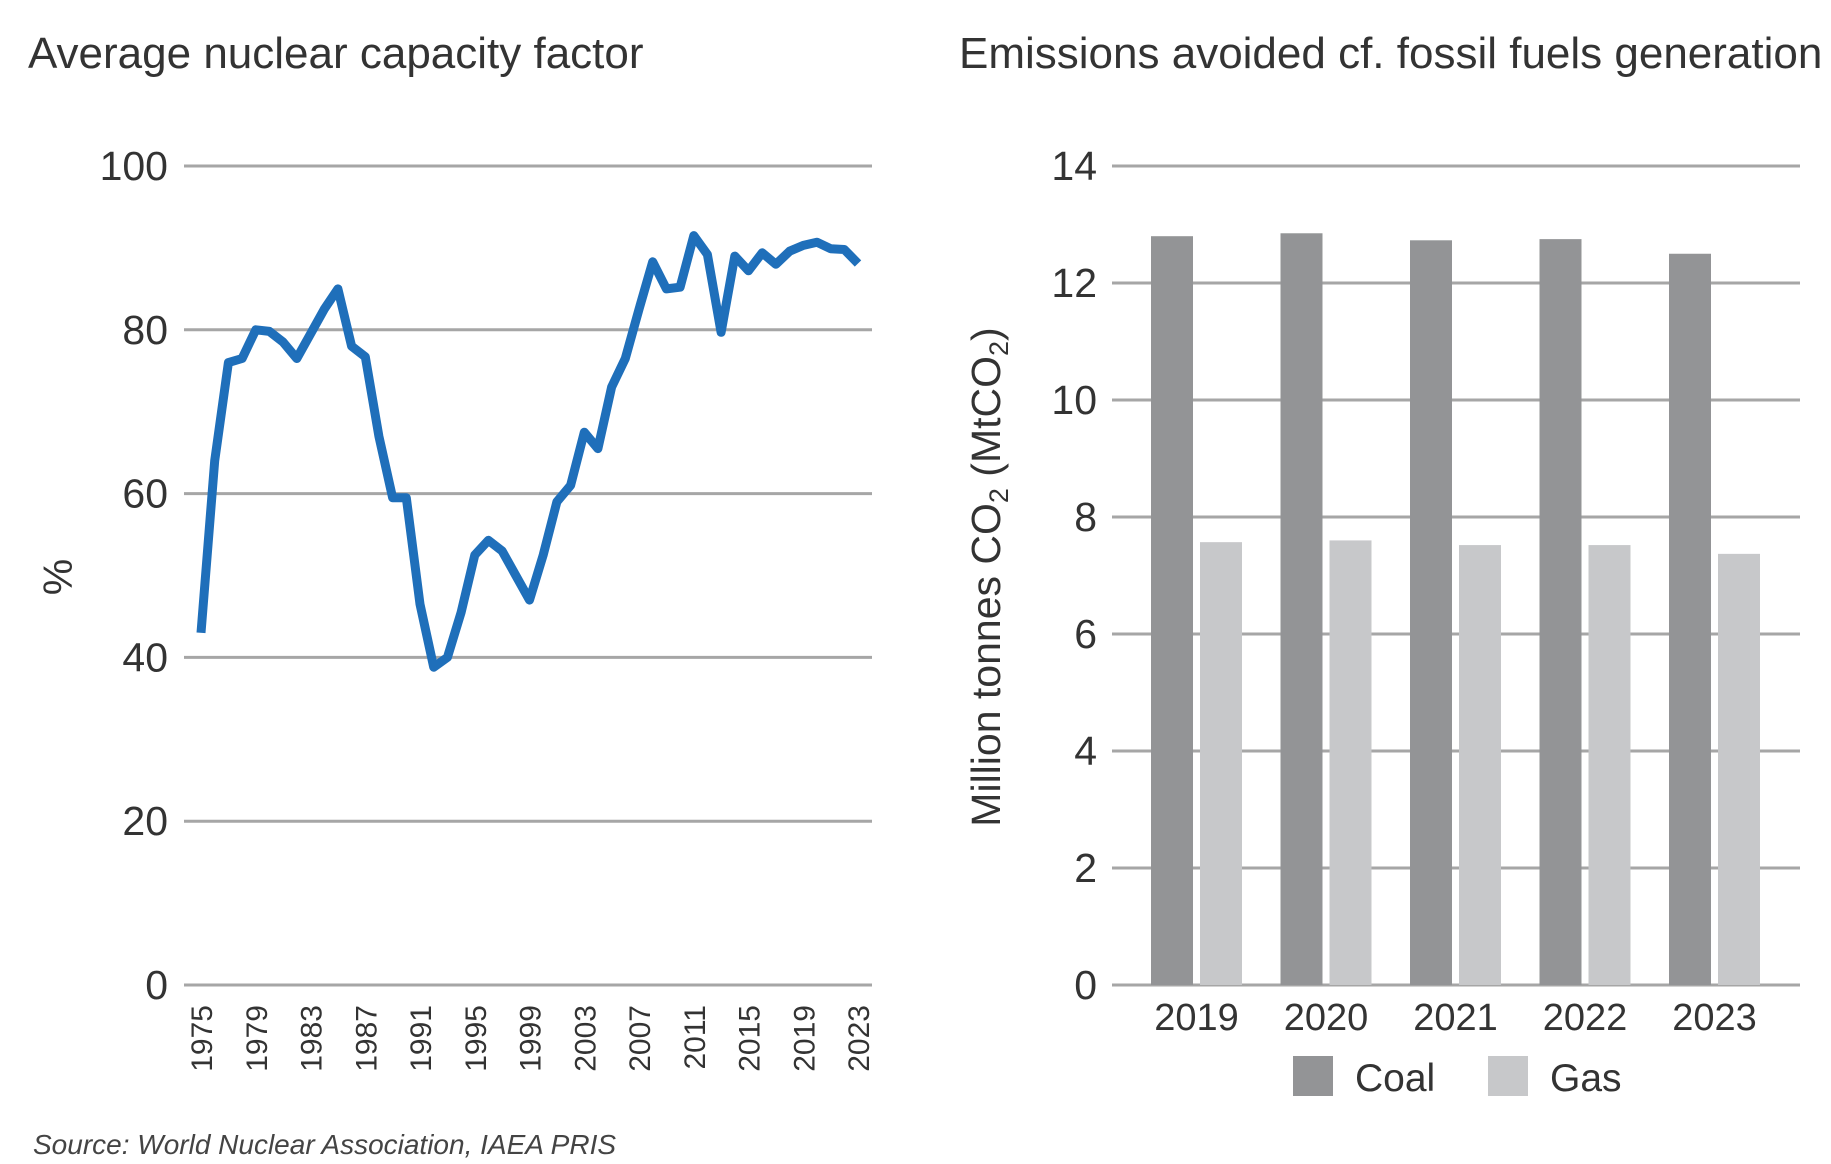 This screenshot has width=1831, height=1164. I want to click on bar-coal-2021, so click(1431, 613).